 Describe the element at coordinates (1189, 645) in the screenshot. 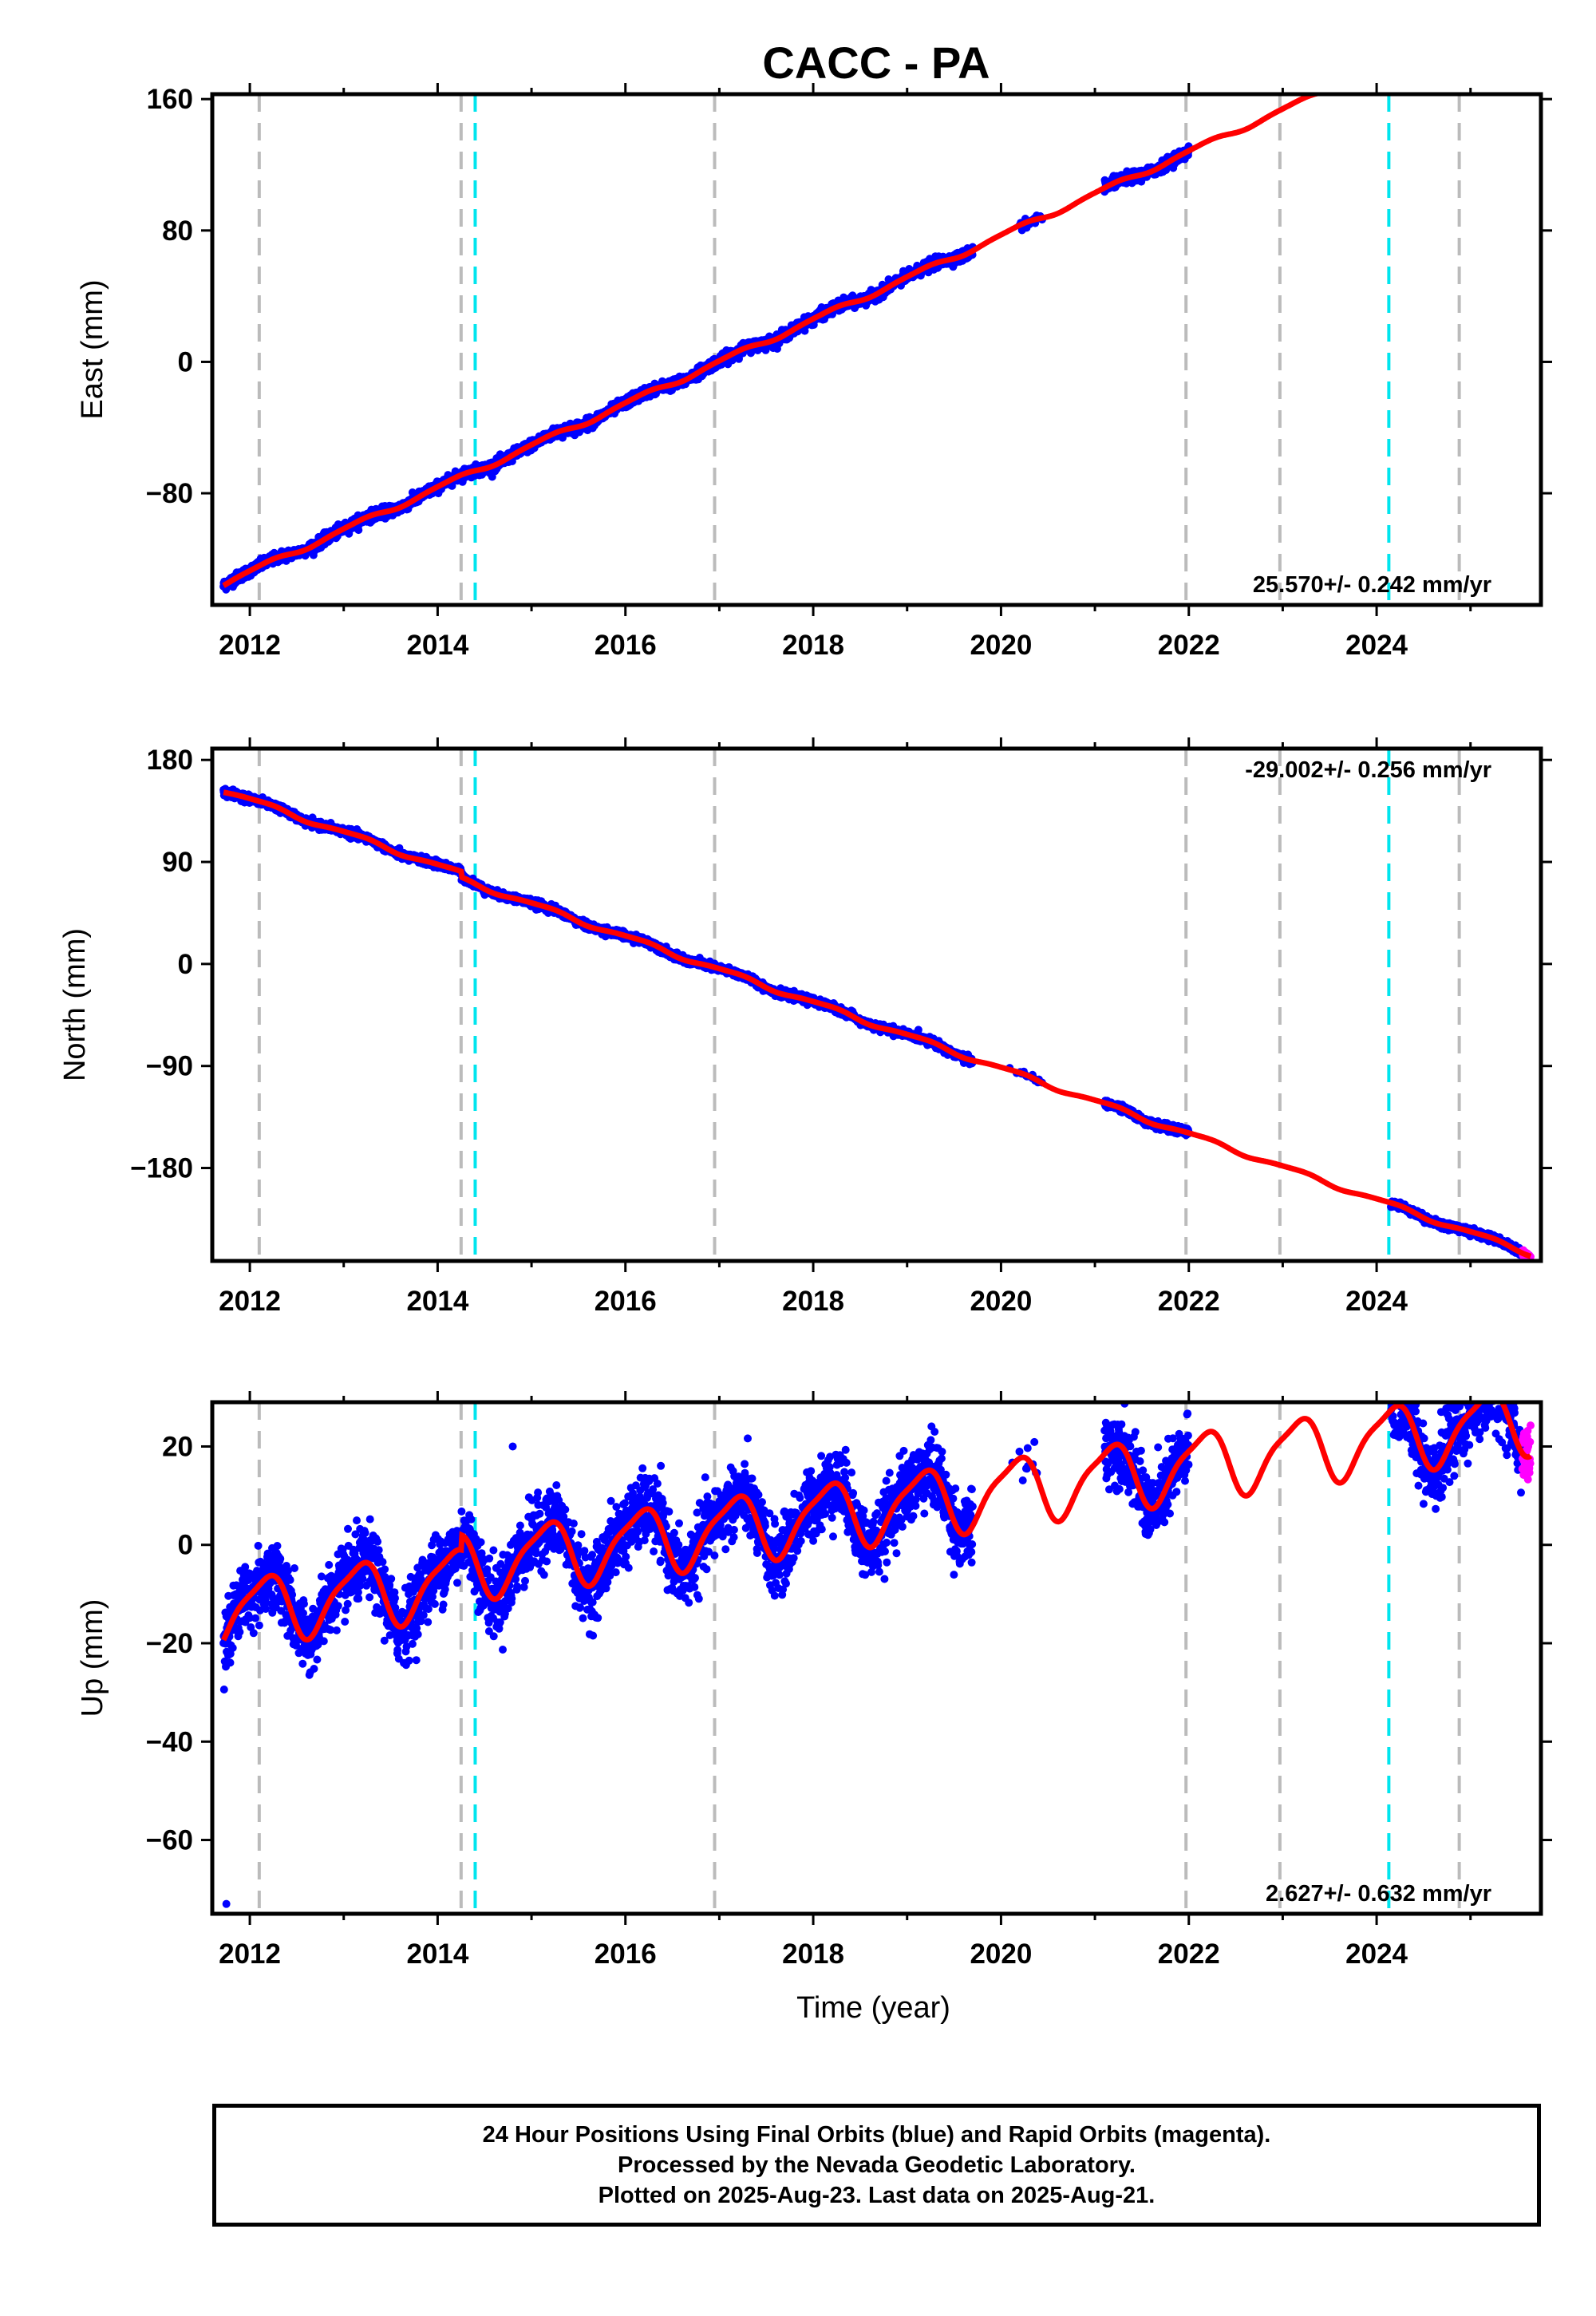

I see `x-tick-label: 2022` at that location.